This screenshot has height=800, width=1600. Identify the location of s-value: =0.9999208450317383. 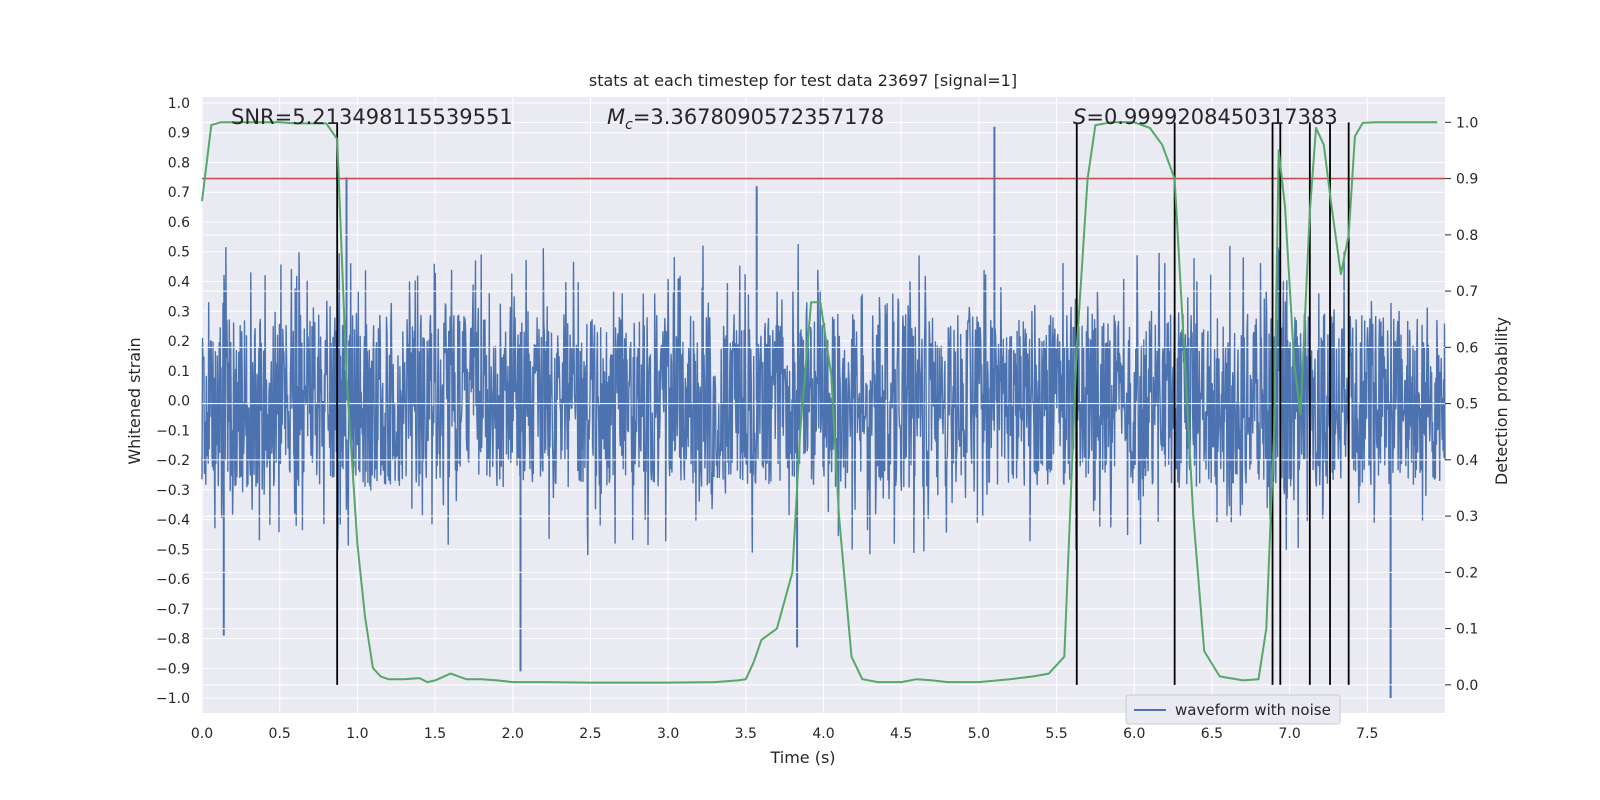
(1211, 117).